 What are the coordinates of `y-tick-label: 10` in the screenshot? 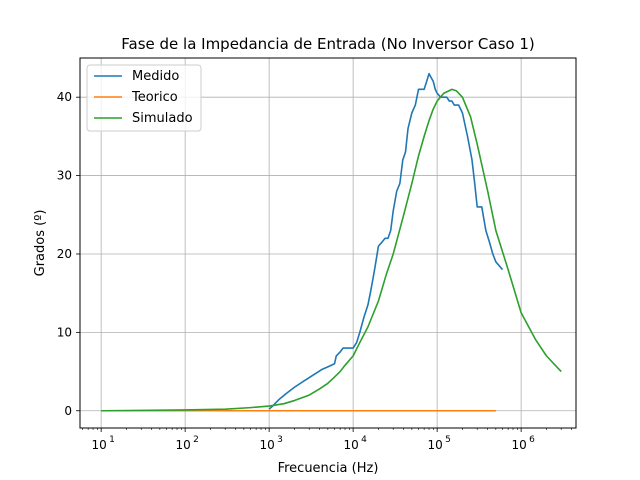 It's located at (64, 332).